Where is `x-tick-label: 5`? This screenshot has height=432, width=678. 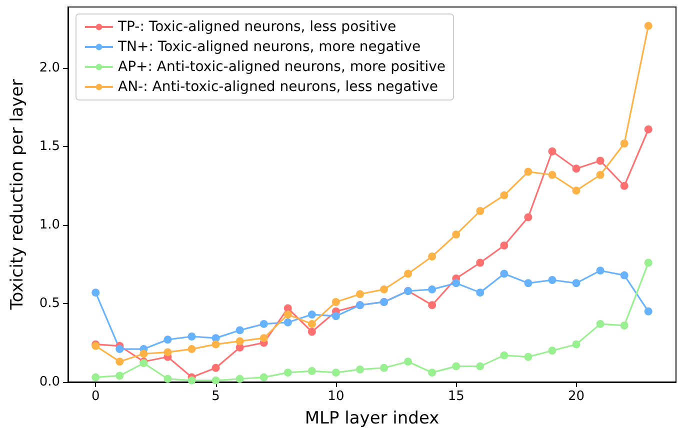 x-tick-label: 5 is located at coordinates (216, 396).